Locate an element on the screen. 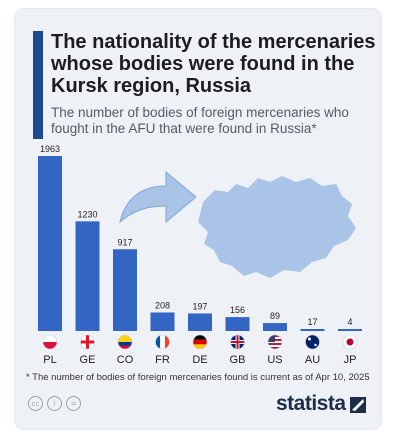 The width and height of the screenshot is (400, 430). bar-ge is located at coordinates (87, 276).